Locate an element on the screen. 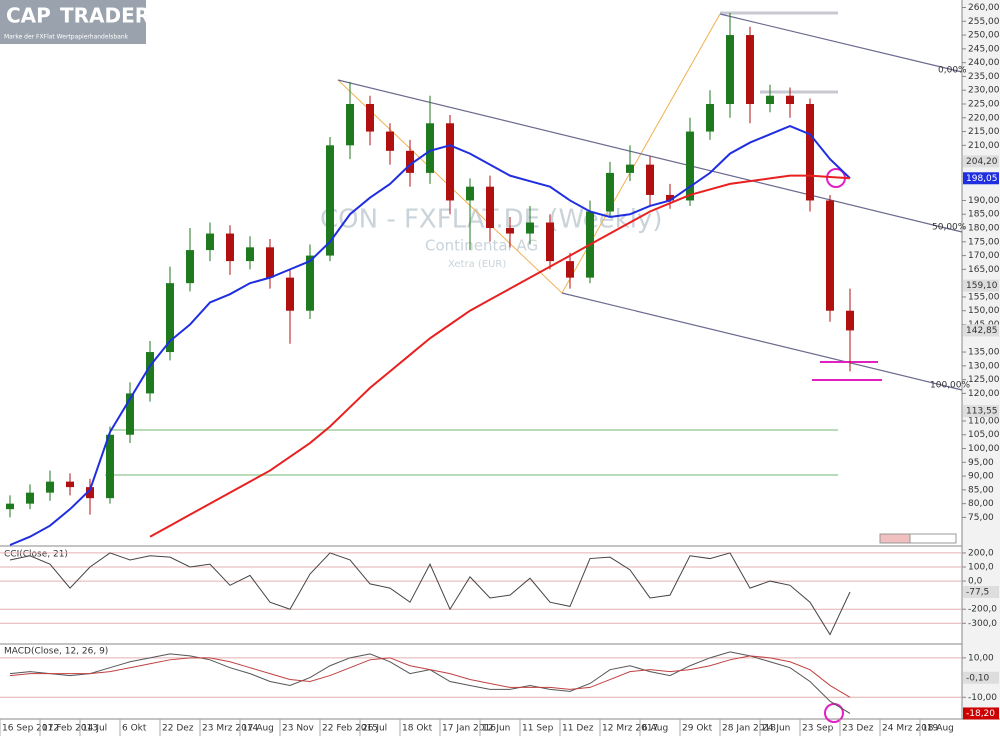  x-tick-label: 18 Okt is located at coordinates (417, 729).